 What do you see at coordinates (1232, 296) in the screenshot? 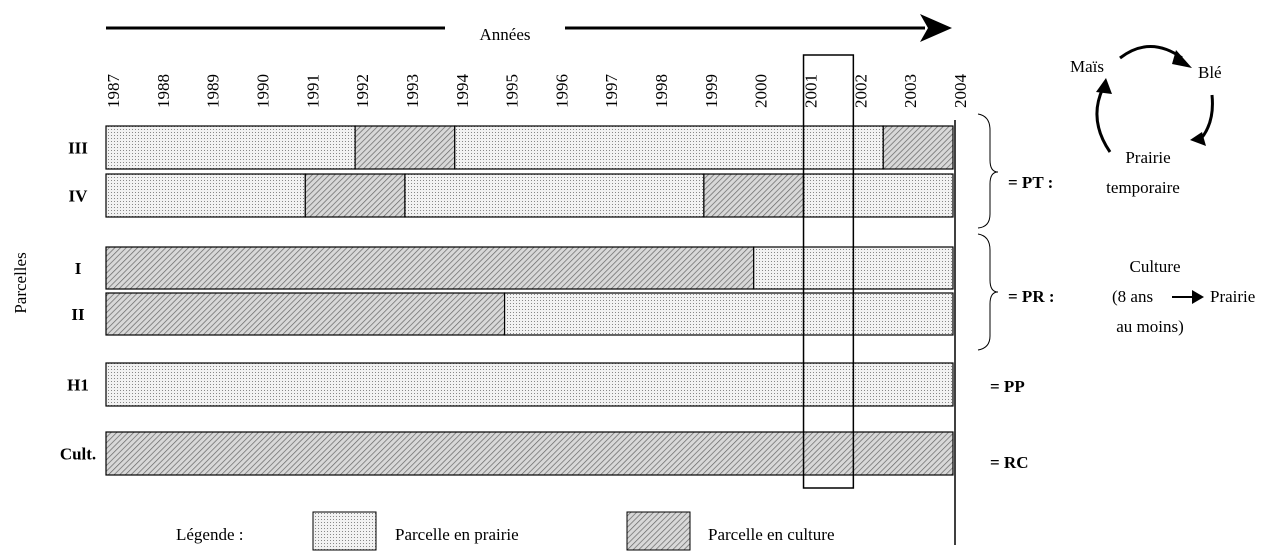
I see `note: Prairie` at bounding box center [1232, 296].